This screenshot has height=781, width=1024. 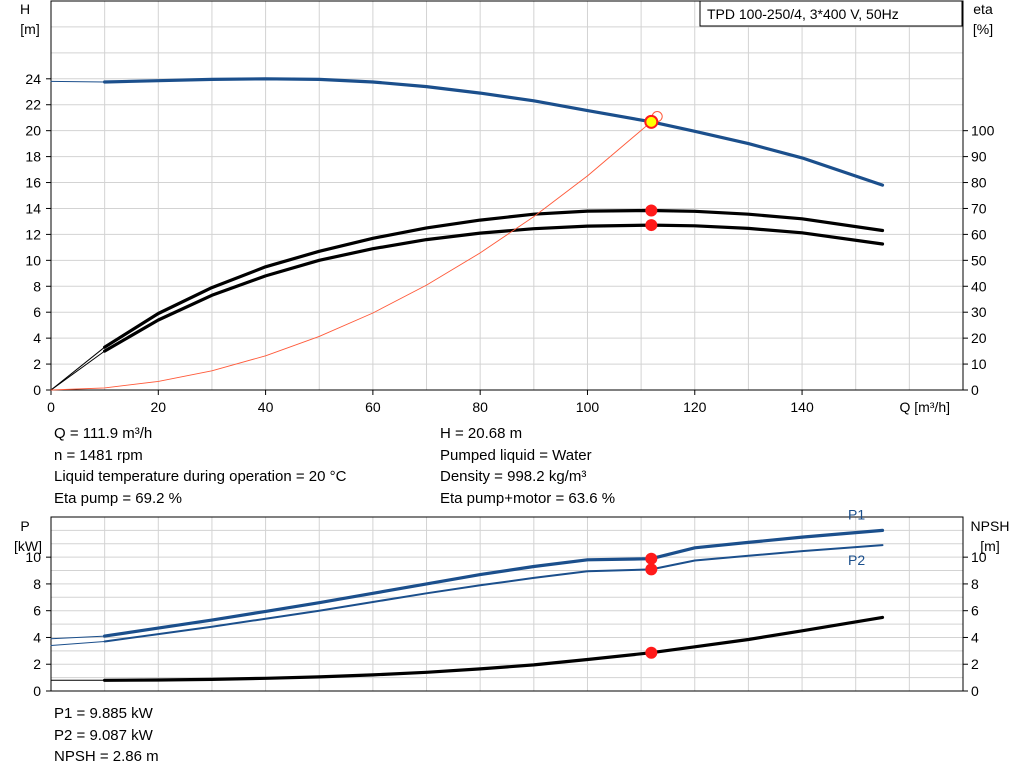 I want to click on y-tick-label: 18, so click(x=33, y=157).